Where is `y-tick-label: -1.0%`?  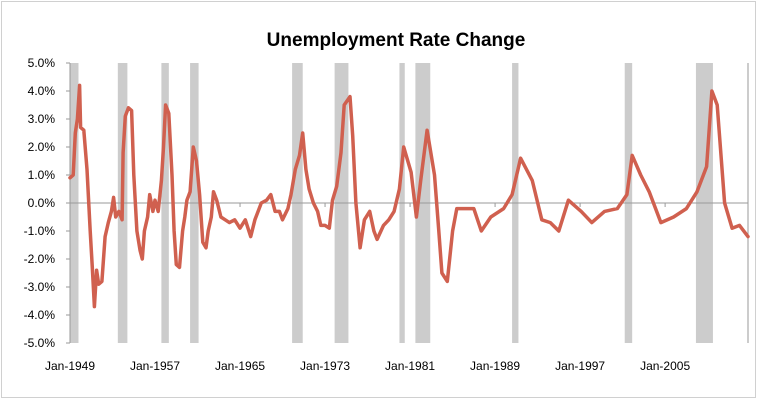
y-tick-label: -1.0% is located at coordinates (40, 231).